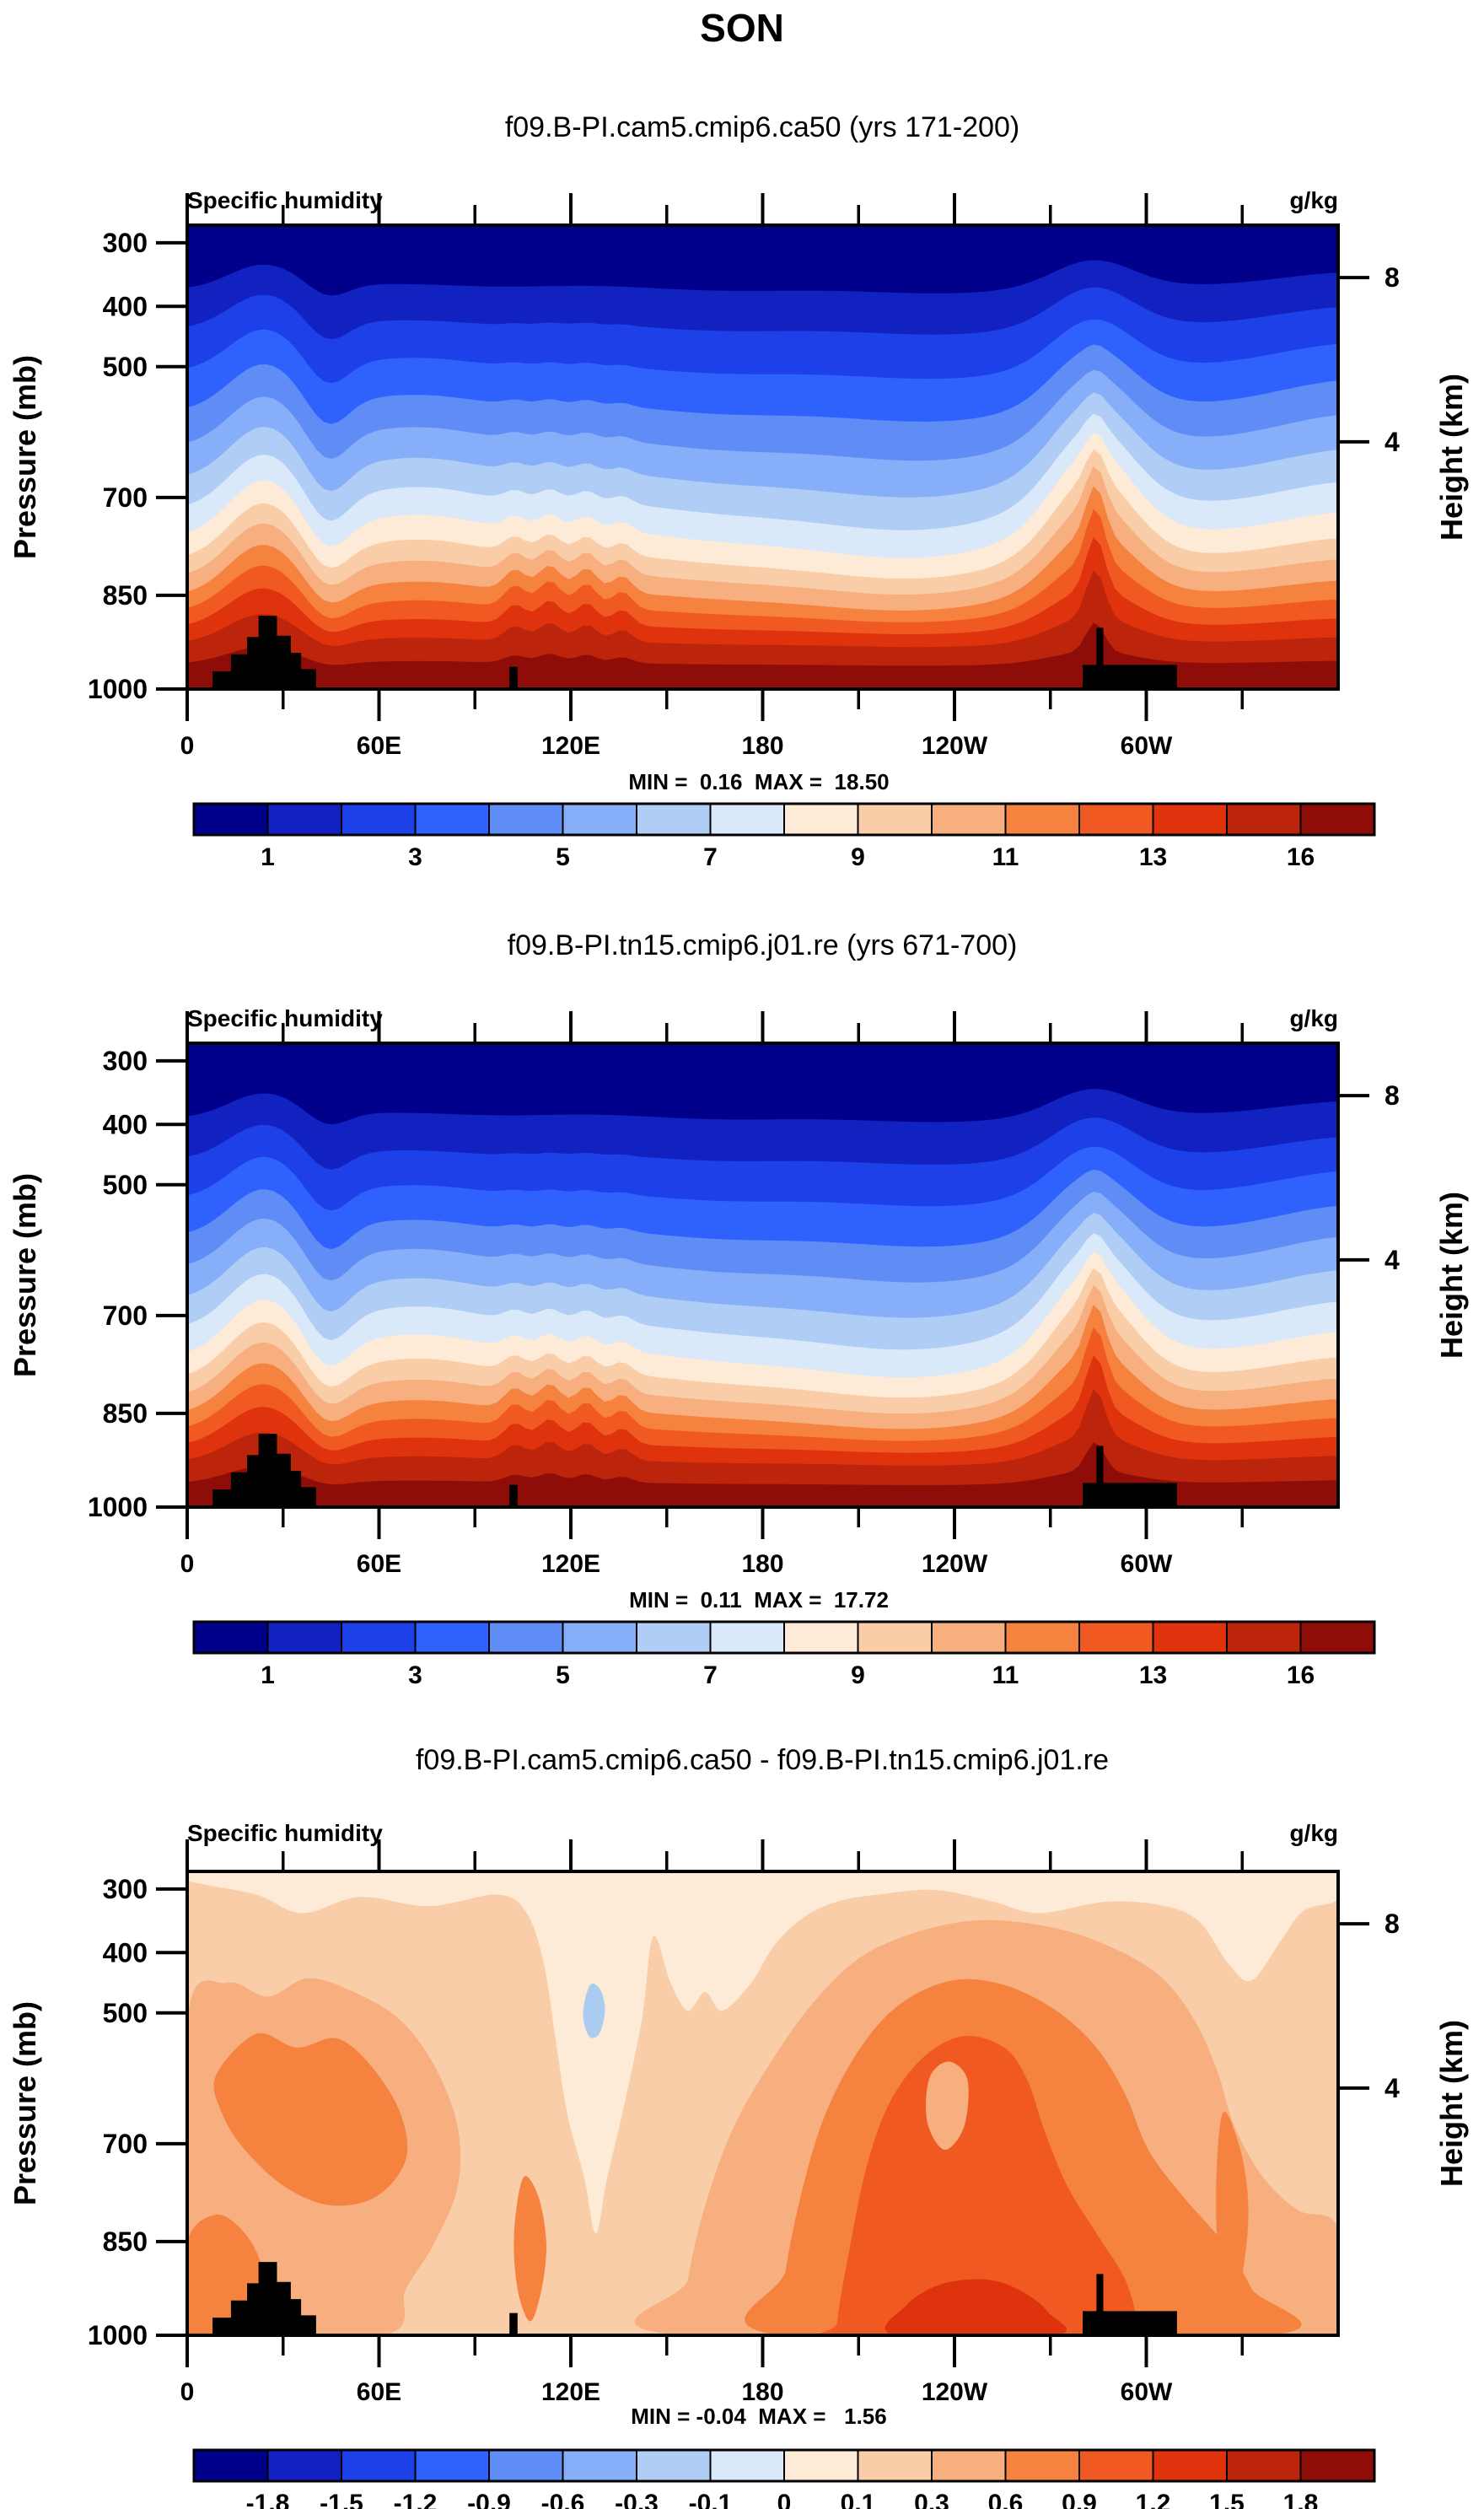 The height and width of the screenshot is (2509, 1484). I want to click on pressure-tick-label: 500, so click(125, 1185).